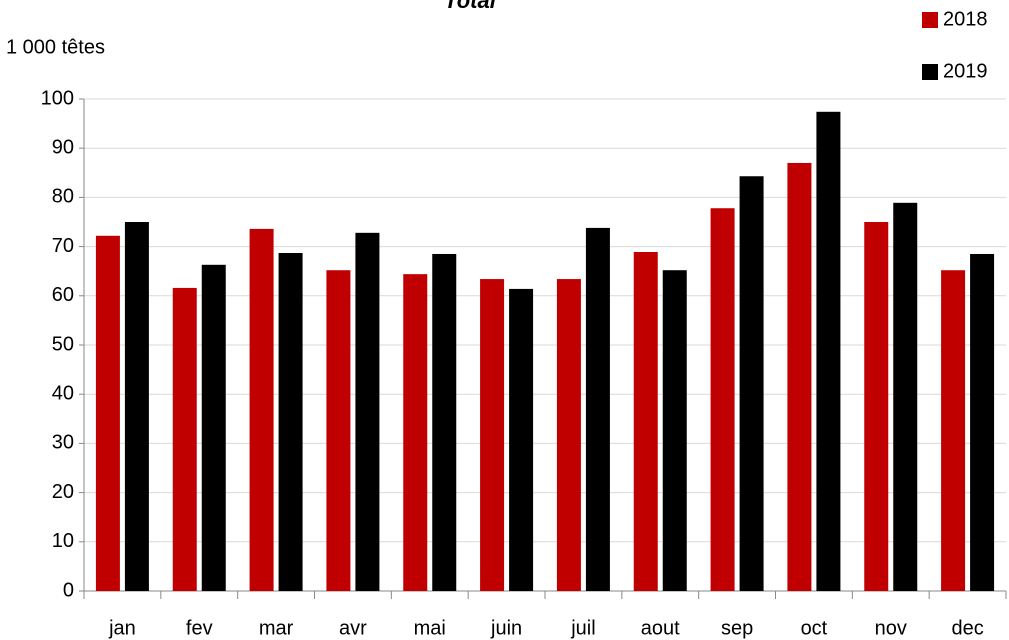  What do you see at coordinates (63, 295) in the screenshot?
I see `y-tick-label: 60` at bounding box center [63, 295].